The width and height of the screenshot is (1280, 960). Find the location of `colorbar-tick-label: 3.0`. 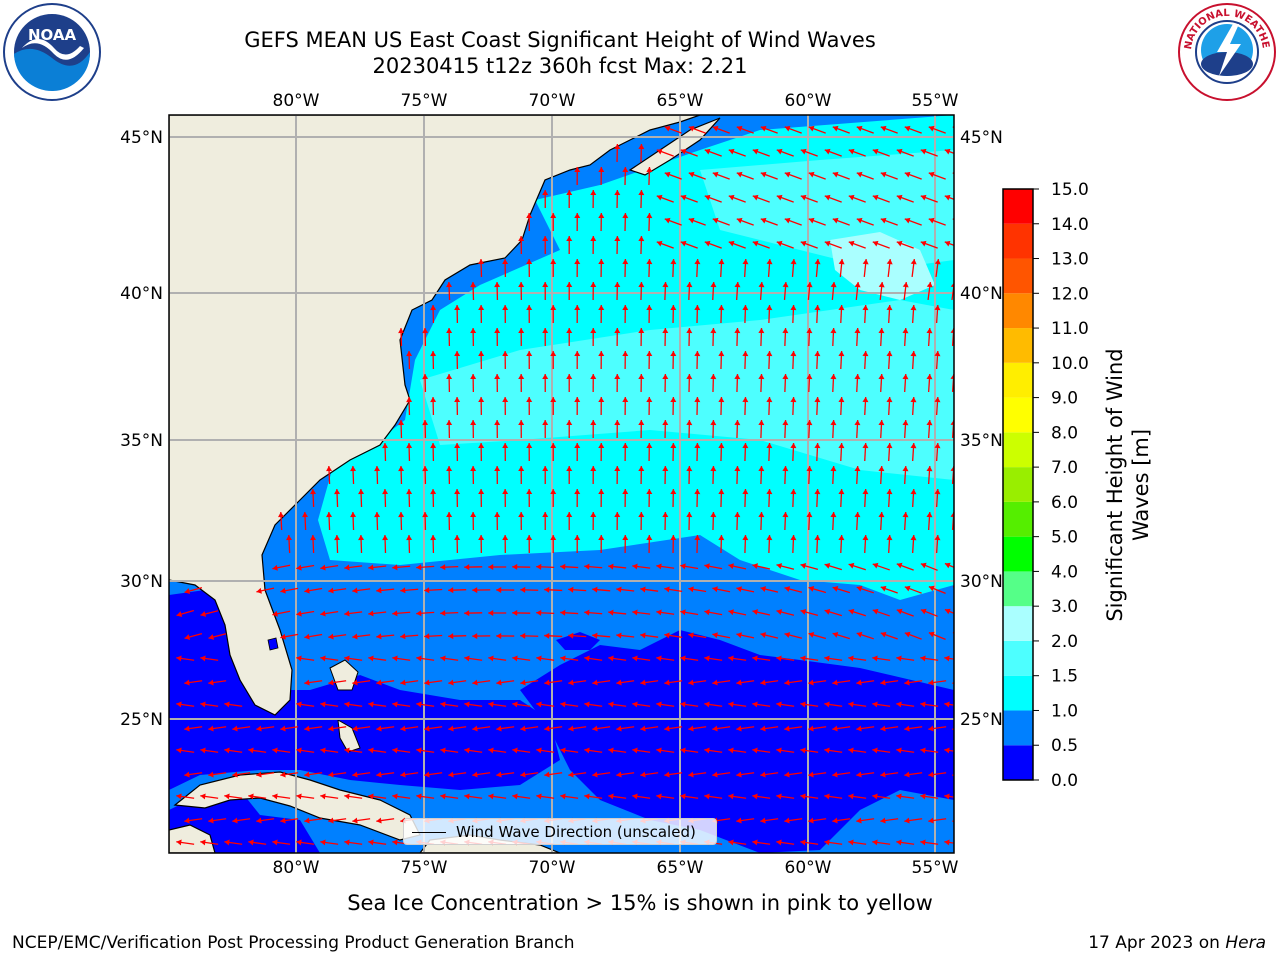

colorbar-tick-label: 3.0 is located at coordinates (1064, 607).